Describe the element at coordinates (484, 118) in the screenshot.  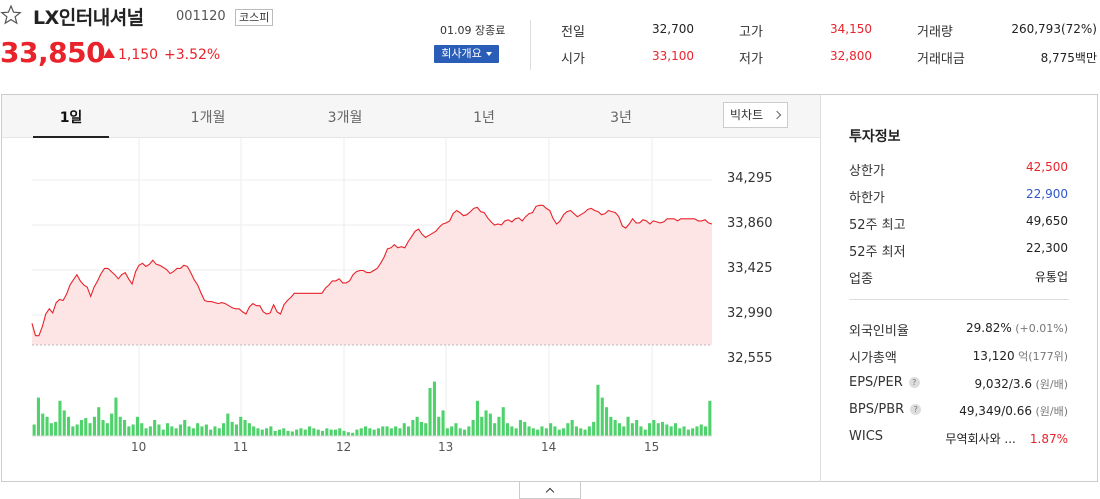
I see `tab-1year: 1년` at that location.